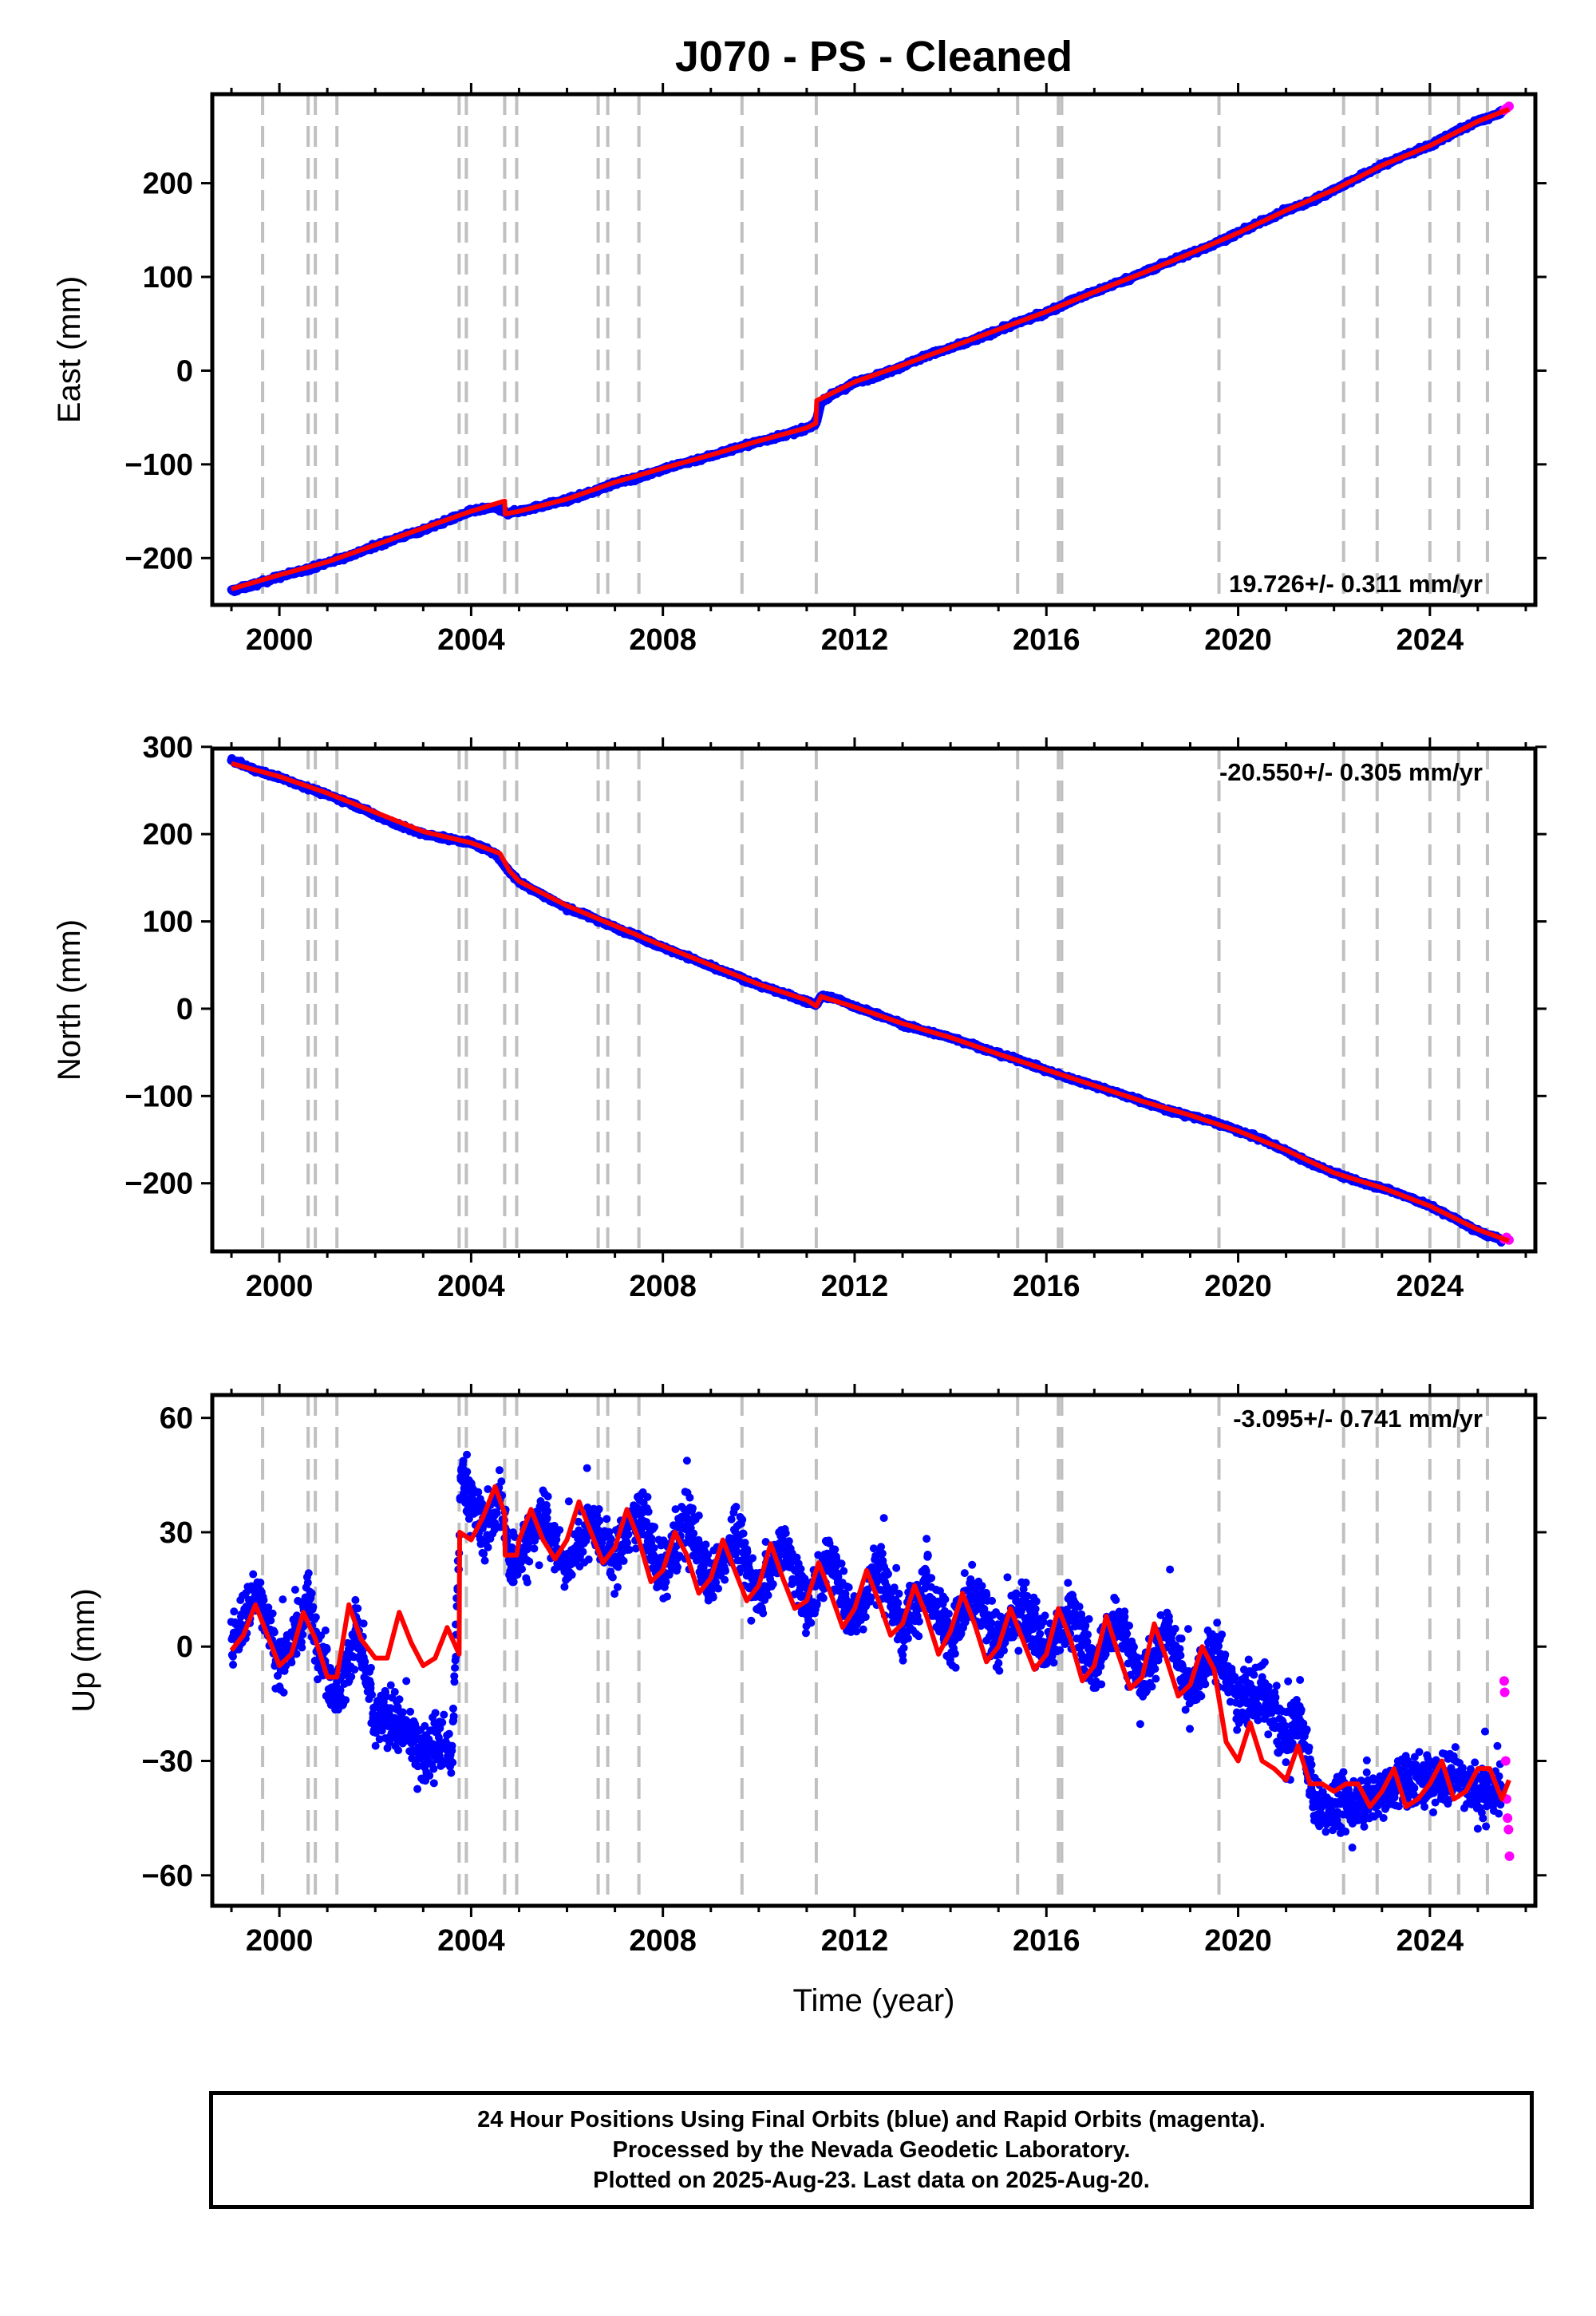 The image size is (1596, 2316). What do you see at coordinates (1356, 584) in the screenshot?
I see `rate-text: 19.726+/- 0.311 mm/yr` at bounding box center [1356, 584].